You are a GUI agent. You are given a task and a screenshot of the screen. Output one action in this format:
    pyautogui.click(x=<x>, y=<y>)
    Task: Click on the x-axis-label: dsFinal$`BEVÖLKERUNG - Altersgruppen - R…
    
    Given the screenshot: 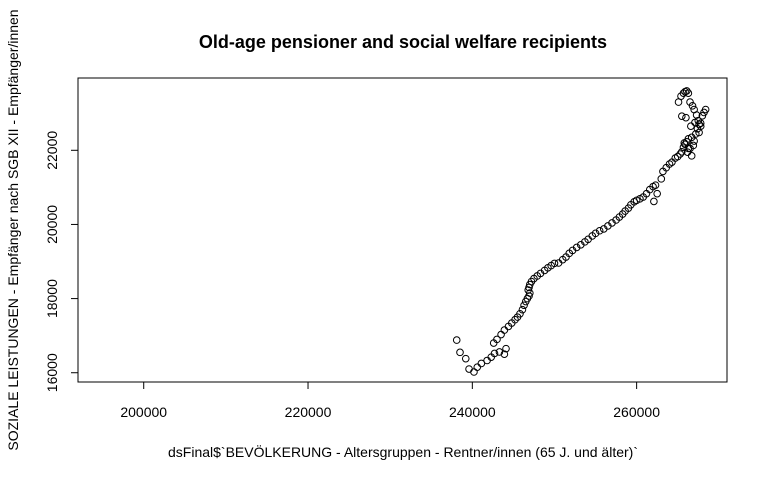 What is the action you would take?
    pyautogui.click(x=403, y=451)
    